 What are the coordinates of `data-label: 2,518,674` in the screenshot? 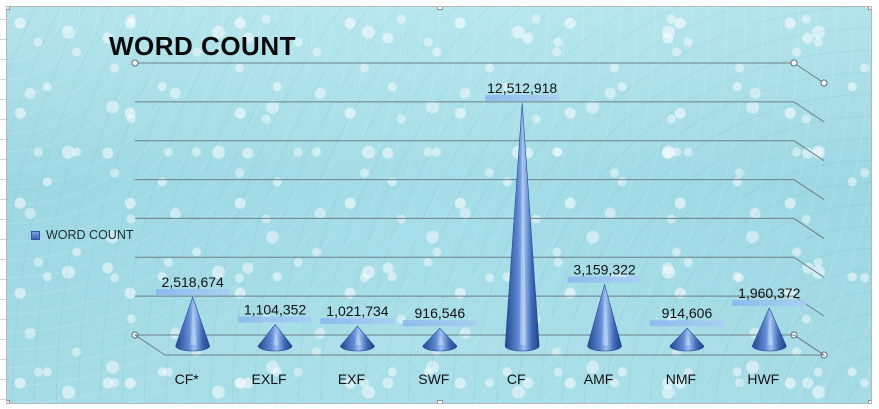 It's located at (193, 282).